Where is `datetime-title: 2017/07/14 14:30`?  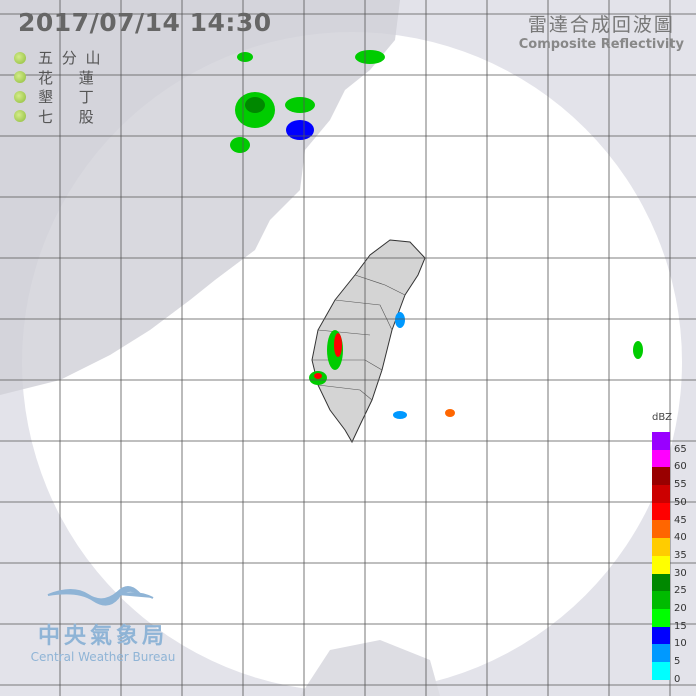 datetime-title: 2017/07/14 14:30 is located at coordinates (145, 22).